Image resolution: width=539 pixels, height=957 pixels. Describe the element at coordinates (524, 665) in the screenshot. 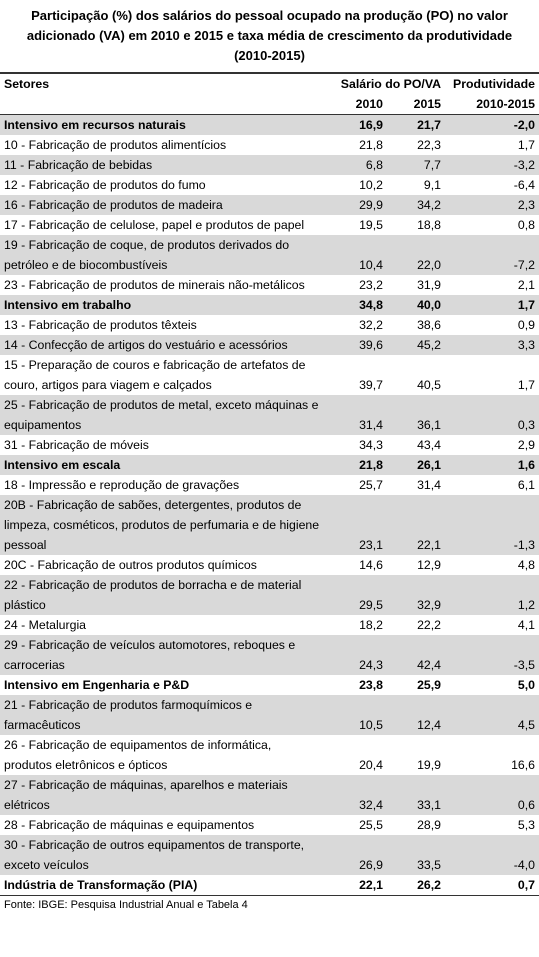

I see `value-cell: -3,5` at that location.